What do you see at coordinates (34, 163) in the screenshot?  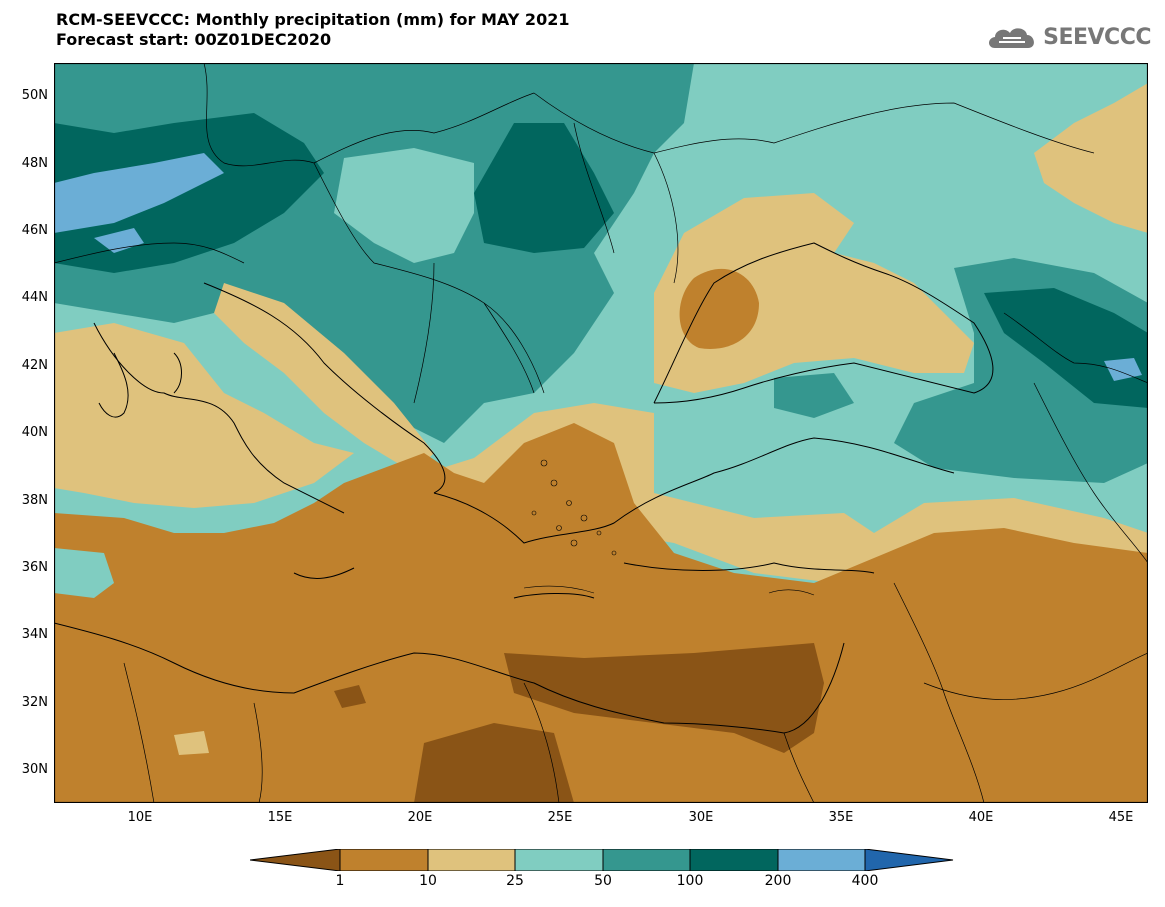 I see `lat-label-48n: 48N` at bounding box center [34, 163].